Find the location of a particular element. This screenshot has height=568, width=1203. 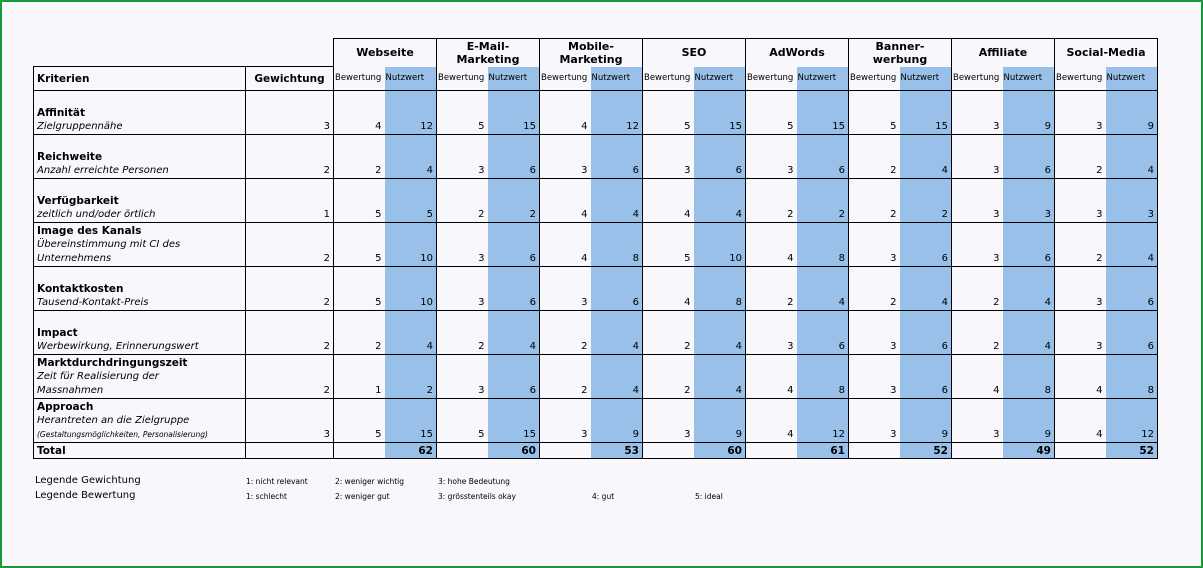

total-nutzwert-value: 62 is located at coordinates (410, 450).